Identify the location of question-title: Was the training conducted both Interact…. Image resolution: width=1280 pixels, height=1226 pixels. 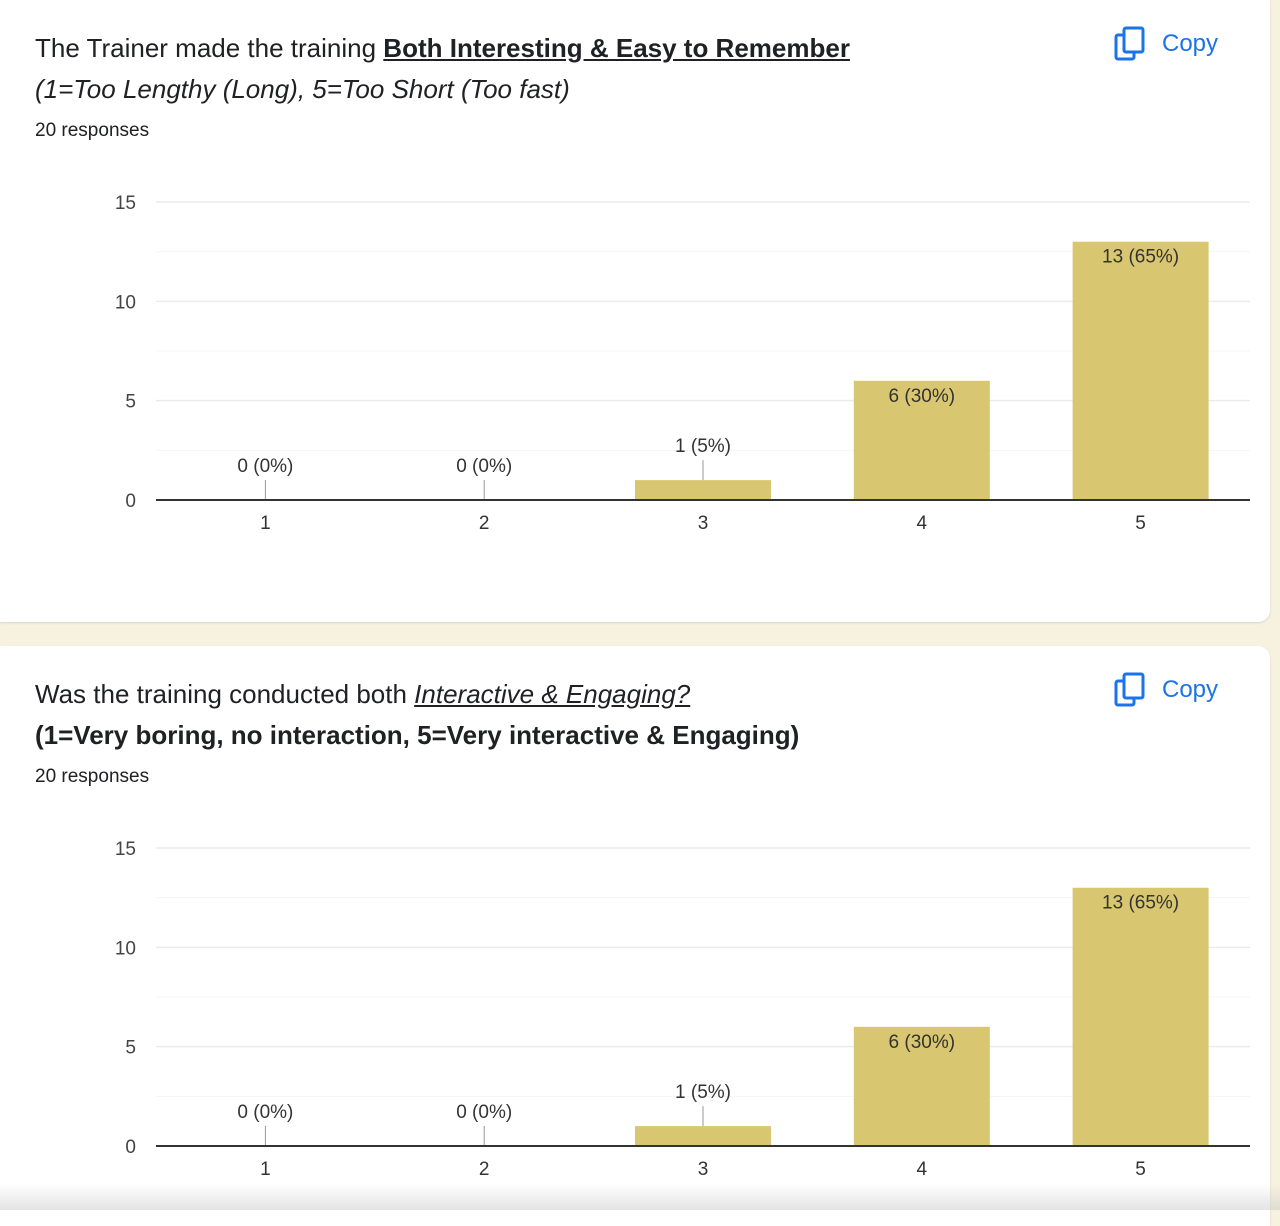
(555, 715).